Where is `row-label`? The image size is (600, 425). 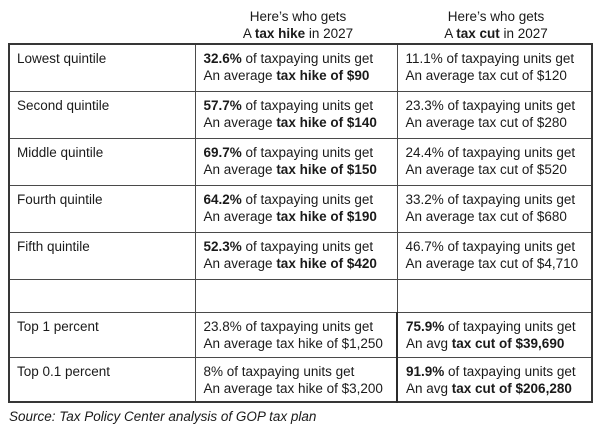
row-label is located at coordinates (102, 295).